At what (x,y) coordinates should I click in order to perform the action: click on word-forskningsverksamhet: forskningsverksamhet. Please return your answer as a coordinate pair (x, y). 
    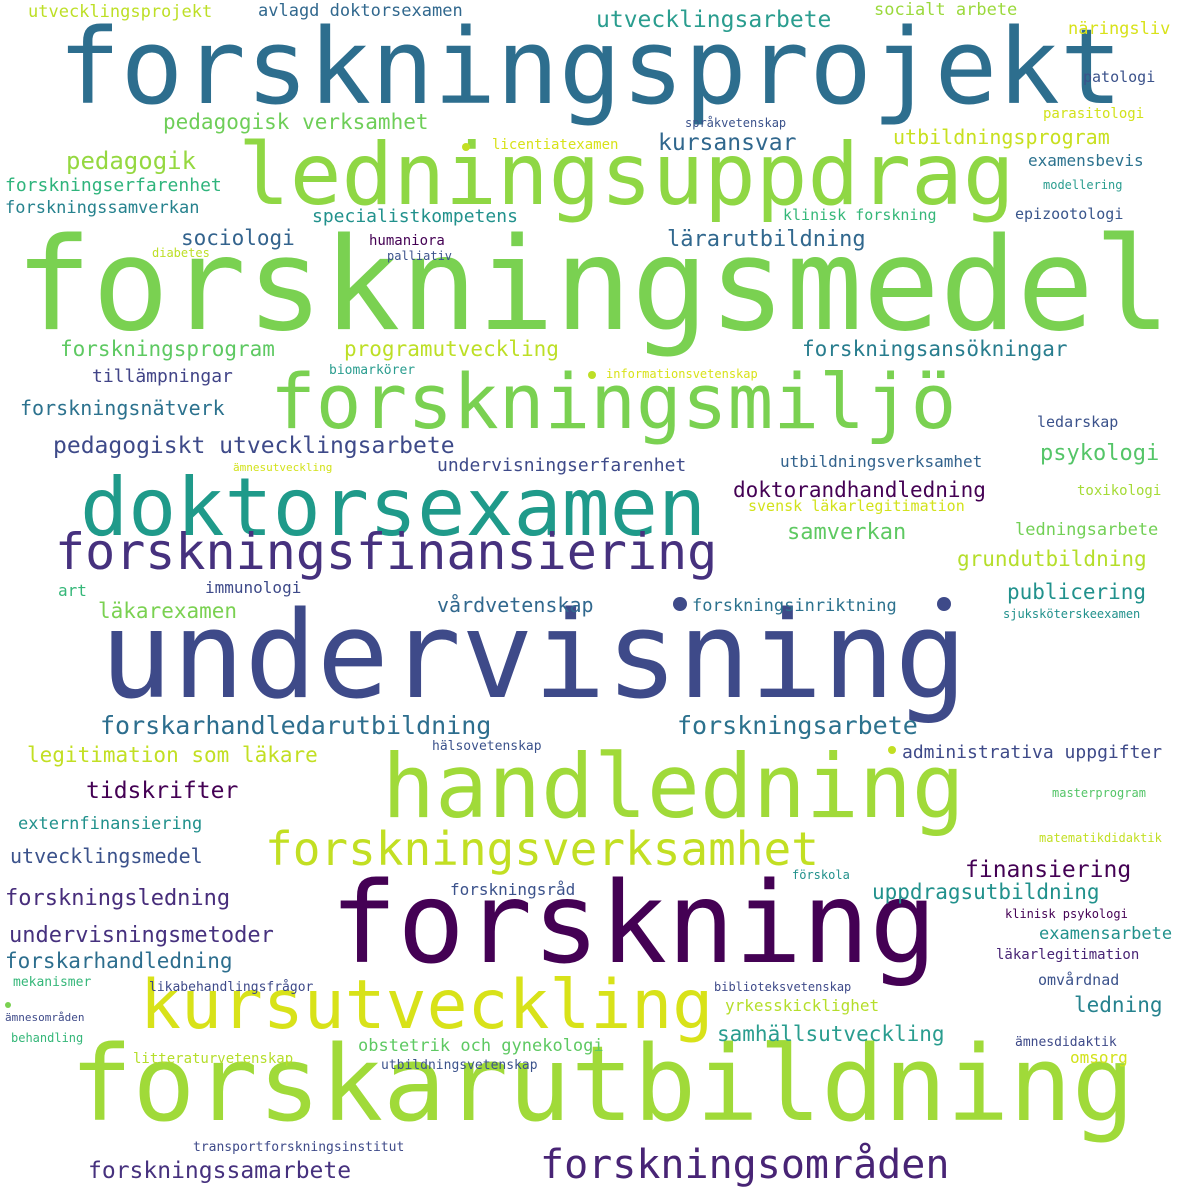
    Looking at the image, I should click on (542, 849).